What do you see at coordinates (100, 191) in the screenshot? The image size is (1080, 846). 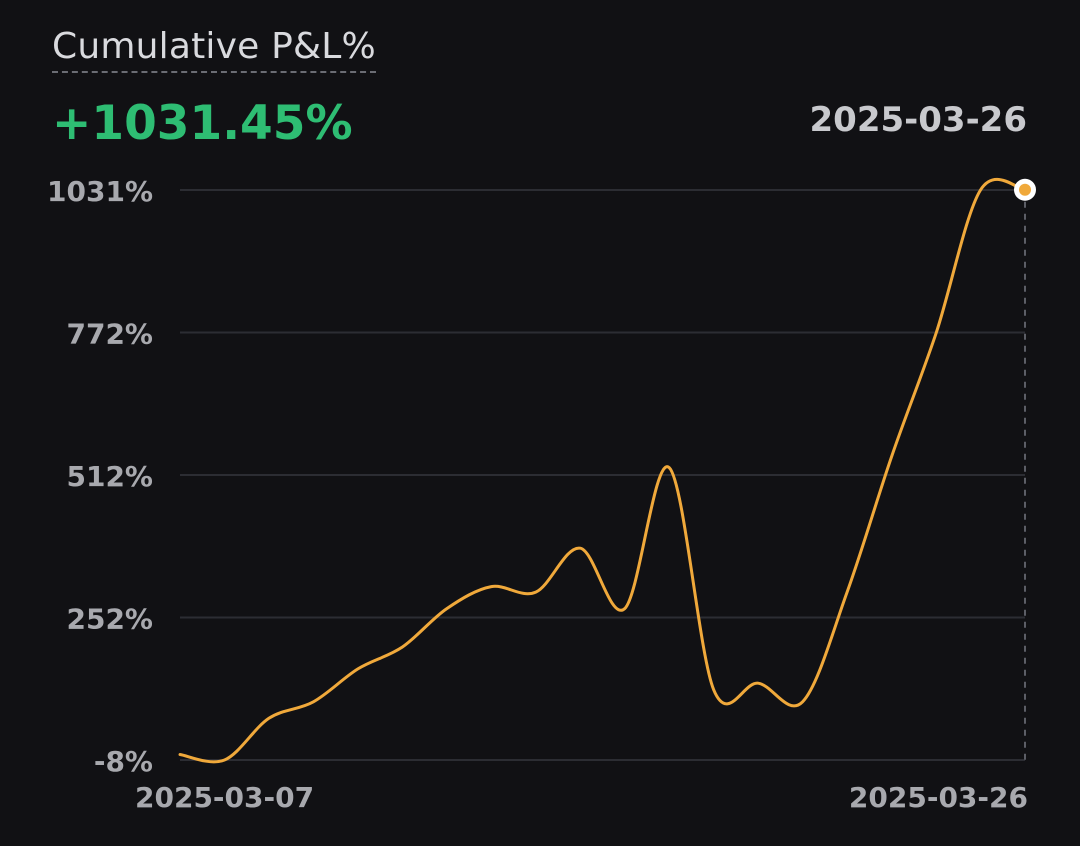 I see `y-tick-label: 1031%` at bounding box center [100, 191].